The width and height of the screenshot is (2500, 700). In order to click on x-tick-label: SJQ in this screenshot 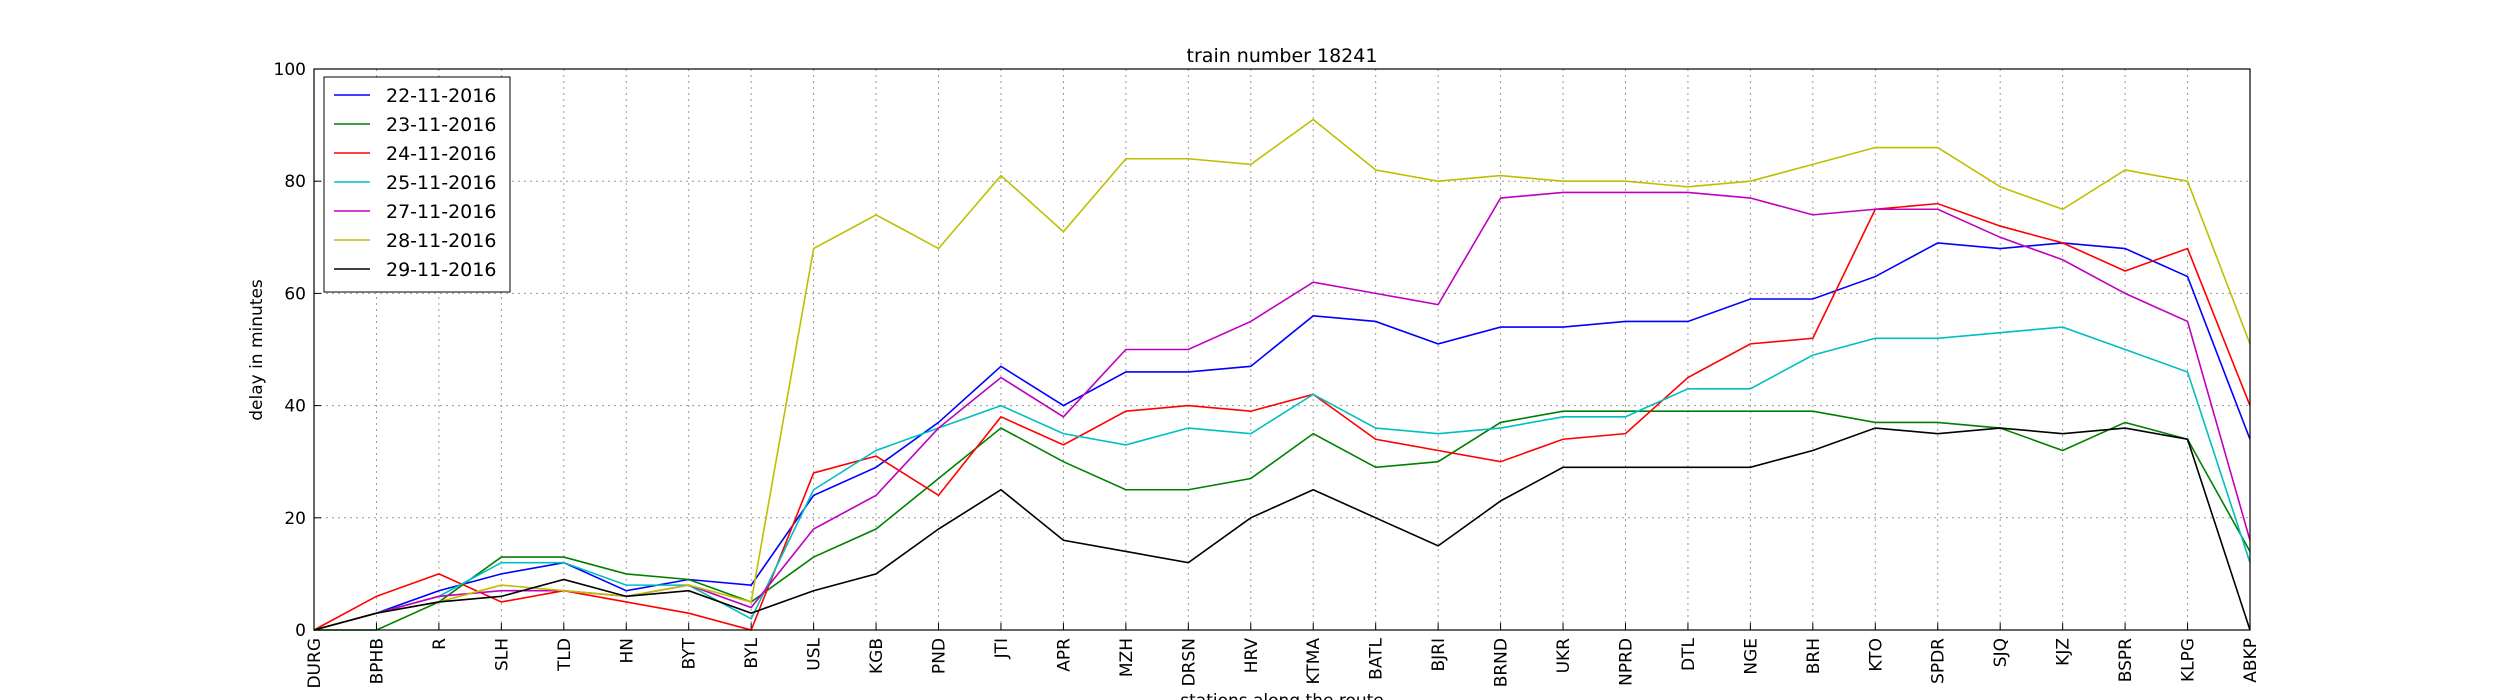, I will do `click(2001, 652)`.